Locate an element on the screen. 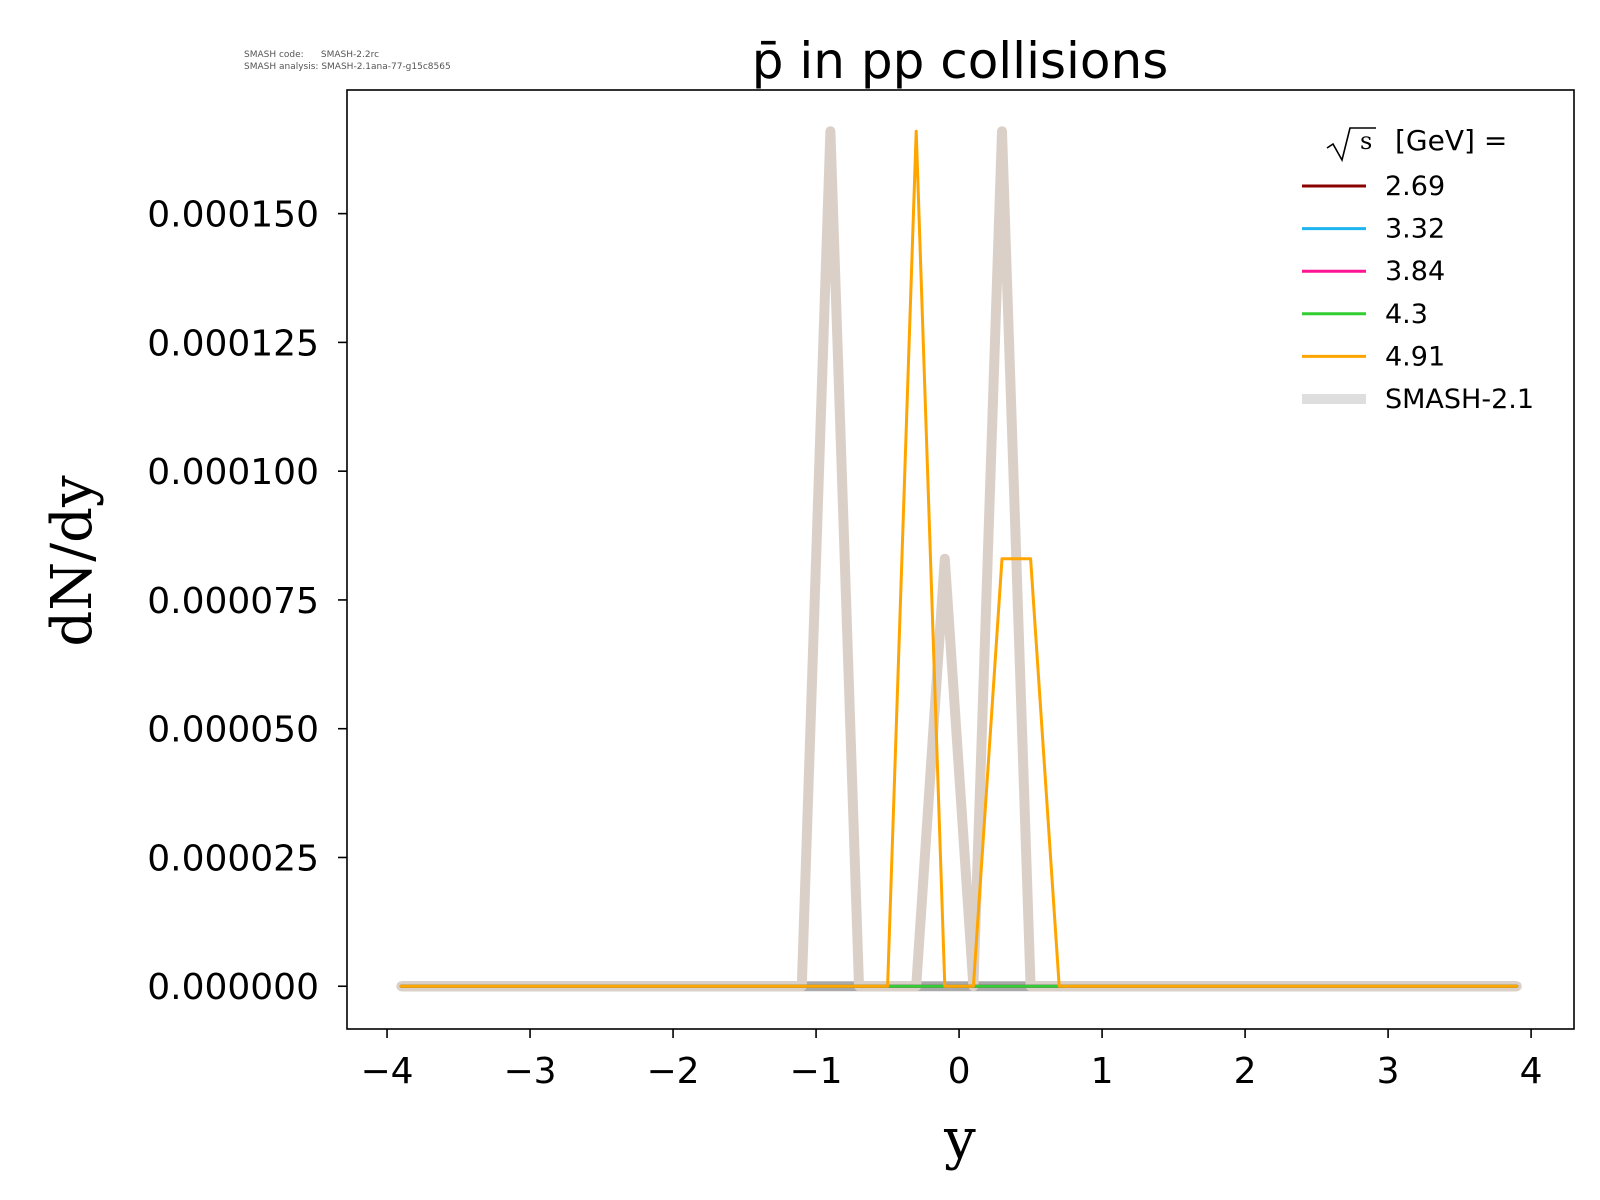 The image size is (1600, 1200). y-tick-label: 0.000025 is located at coordinates (233, 858).